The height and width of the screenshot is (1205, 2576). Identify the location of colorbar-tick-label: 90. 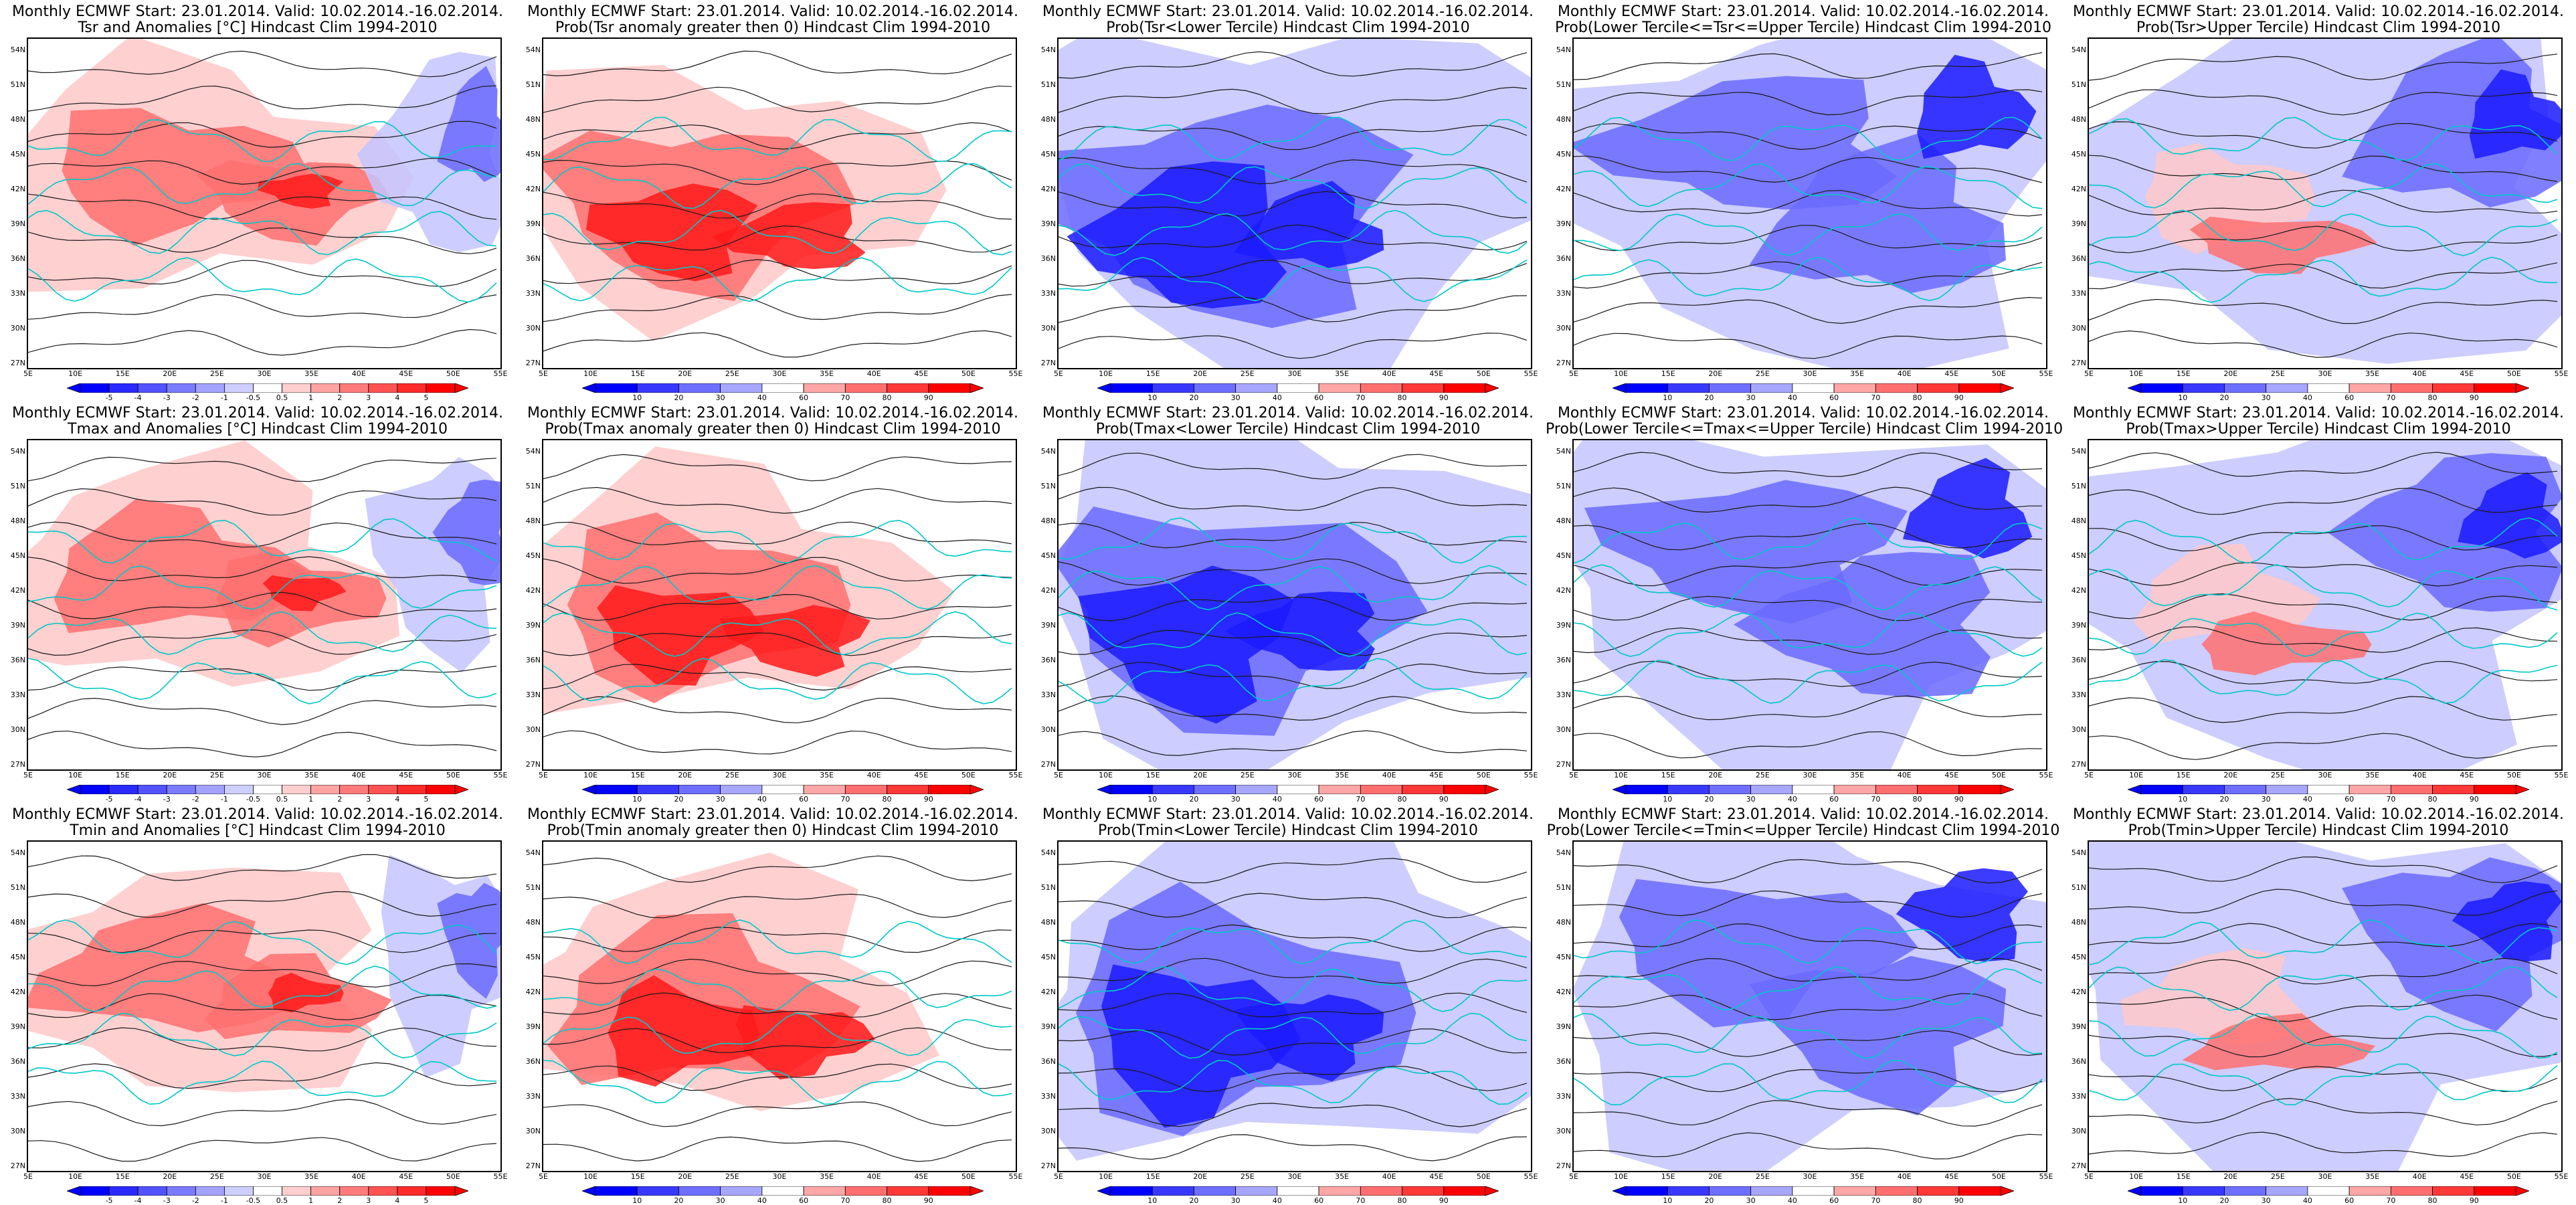
(1444, 397).